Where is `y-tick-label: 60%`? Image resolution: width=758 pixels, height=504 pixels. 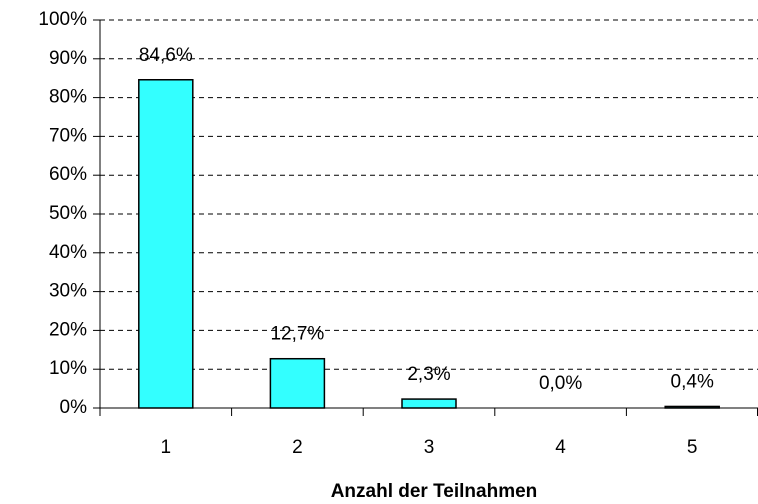 y-tick-label: 60% is located at coordinates (68, 174).